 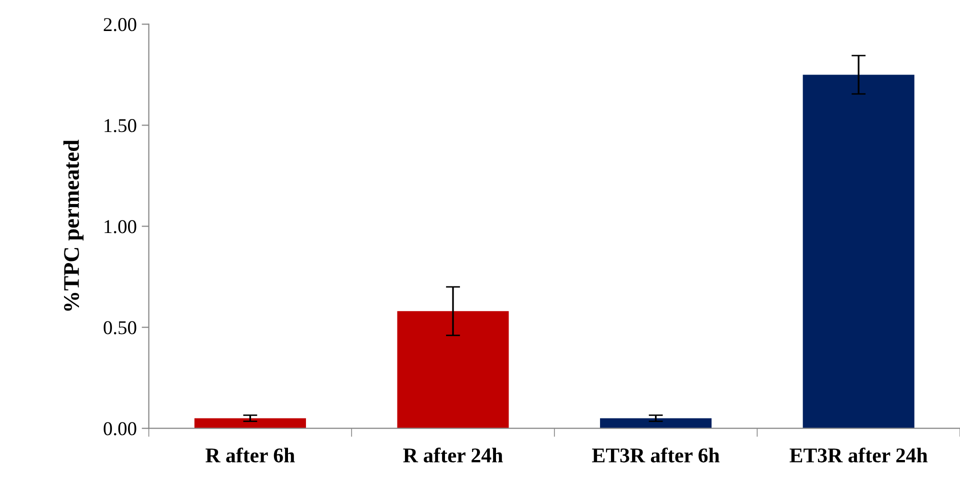 What do you see at coordinates (120, 227) in the screenshot?
I see `y-tick-label: 1.00` at bounding box center [120, 227].